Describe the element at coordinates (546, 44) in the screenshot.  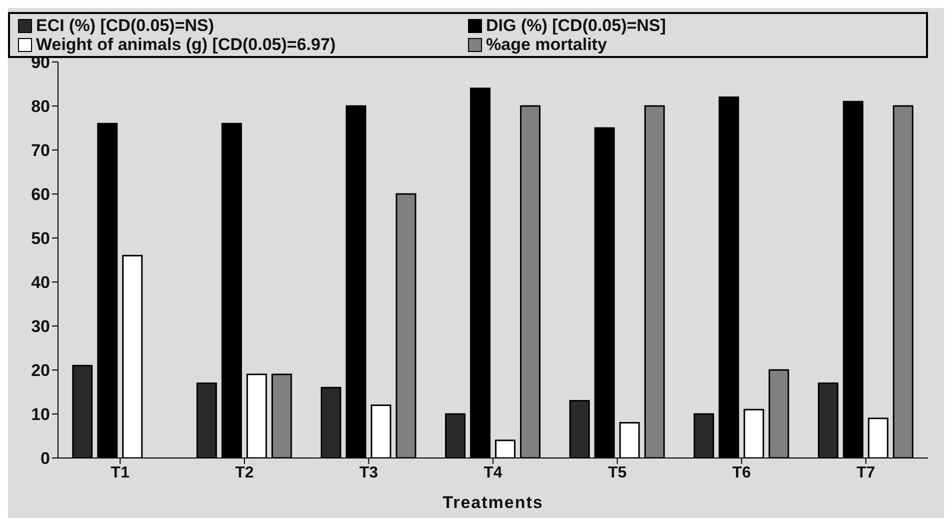
I see `legend-label: %age mortality` at that location.